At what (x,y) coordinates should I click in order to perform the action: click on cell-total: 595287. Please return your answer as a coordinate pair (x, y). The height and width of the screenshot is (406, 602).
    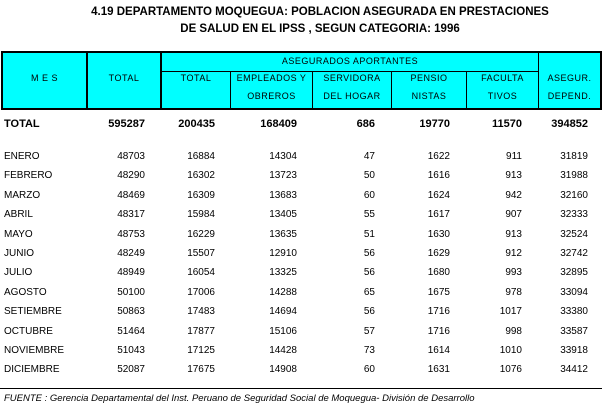
    Looking at the image, I should click on (126, 124).